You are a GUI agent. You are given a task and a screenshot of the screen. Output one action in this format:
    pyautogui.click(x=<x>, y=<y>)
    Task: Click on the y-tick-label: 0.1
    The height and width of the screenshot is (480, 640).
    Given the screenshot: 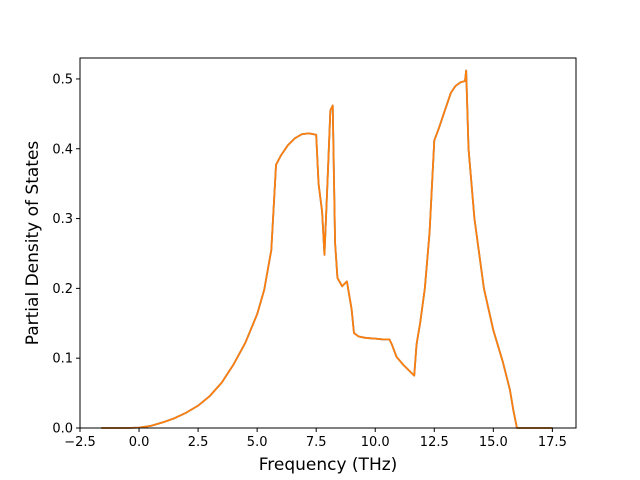 What is the action you would take?
    pyautogui.click(x=62, y=359)
    